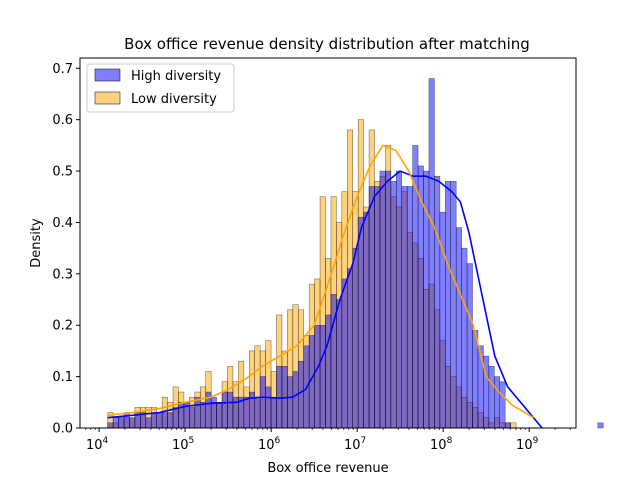 This screenshot has height=480, width=640. Describe the element at coordinates (62, 120) in the screenshot. I see `y-tick-label: 0.6` at that location.